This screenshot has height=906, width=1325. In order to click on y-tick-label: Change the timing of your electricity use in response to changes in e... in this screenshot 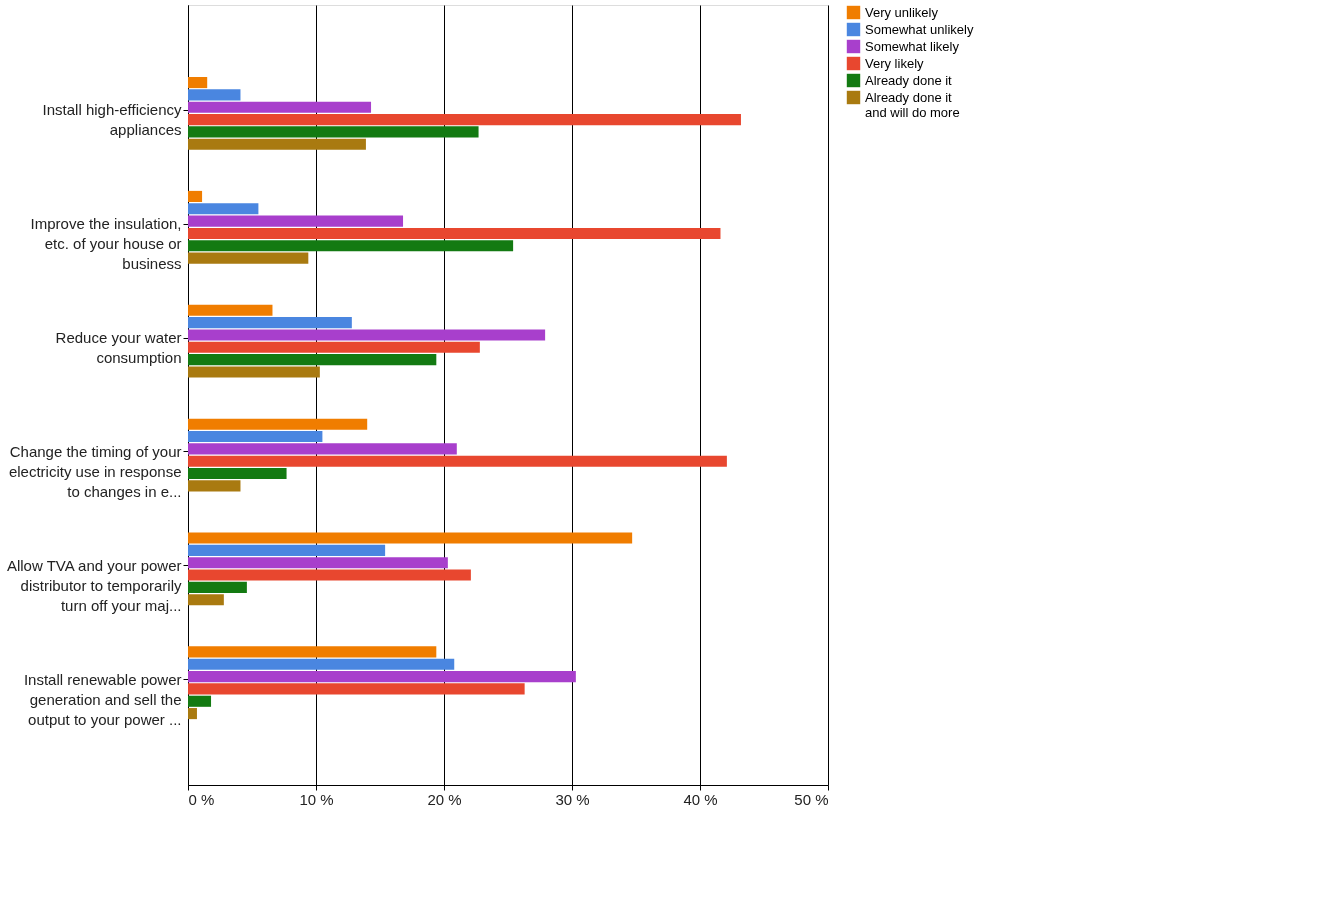, I will do `click(95, 471)`.